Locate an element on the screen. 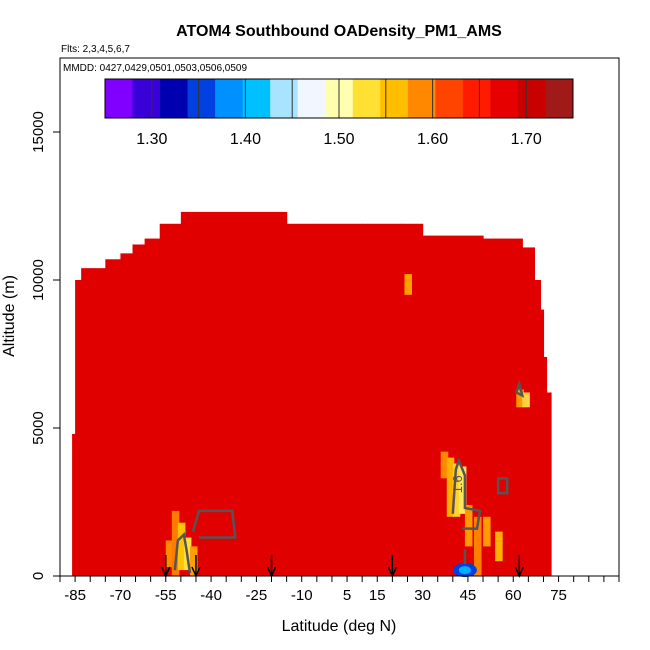  y-axis-label: Altitude (m) is located at coordinates (9, 316).